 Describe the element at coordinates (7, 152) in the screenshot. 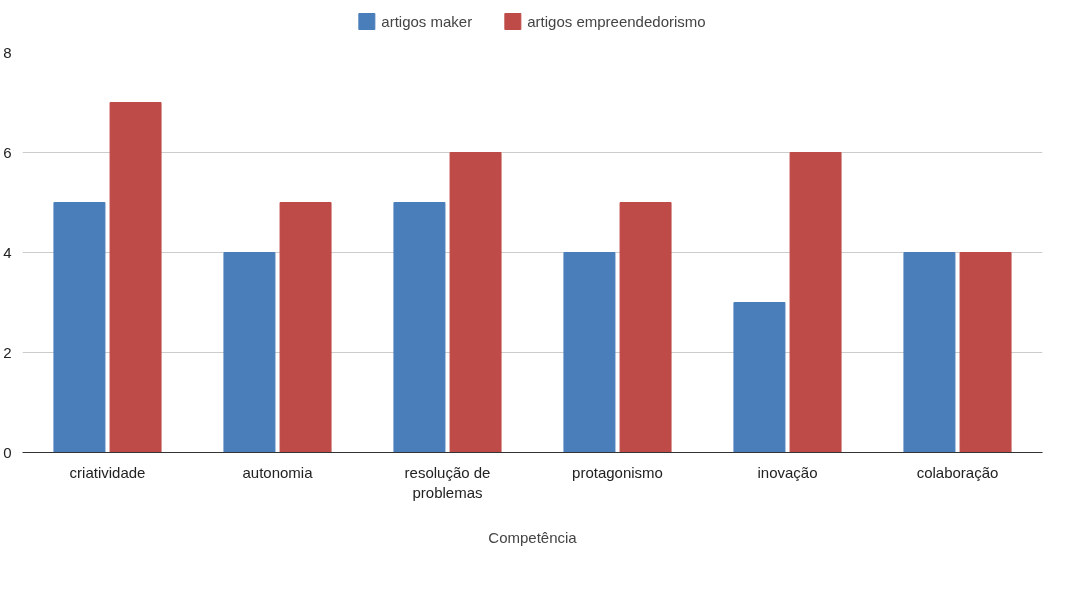

I see `y-tick-label: 6` at that location.